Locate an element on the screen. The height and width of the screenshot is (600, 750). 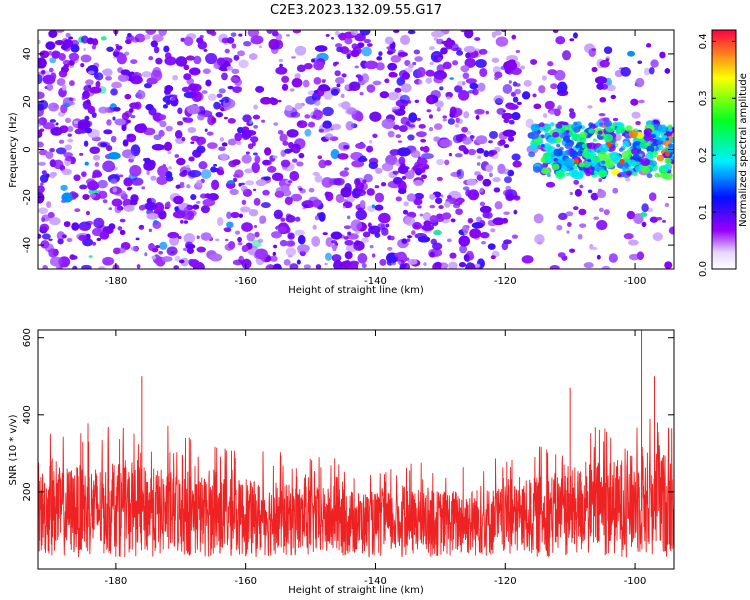
y-tick-label: 600 is located at coordinates (27, 337).